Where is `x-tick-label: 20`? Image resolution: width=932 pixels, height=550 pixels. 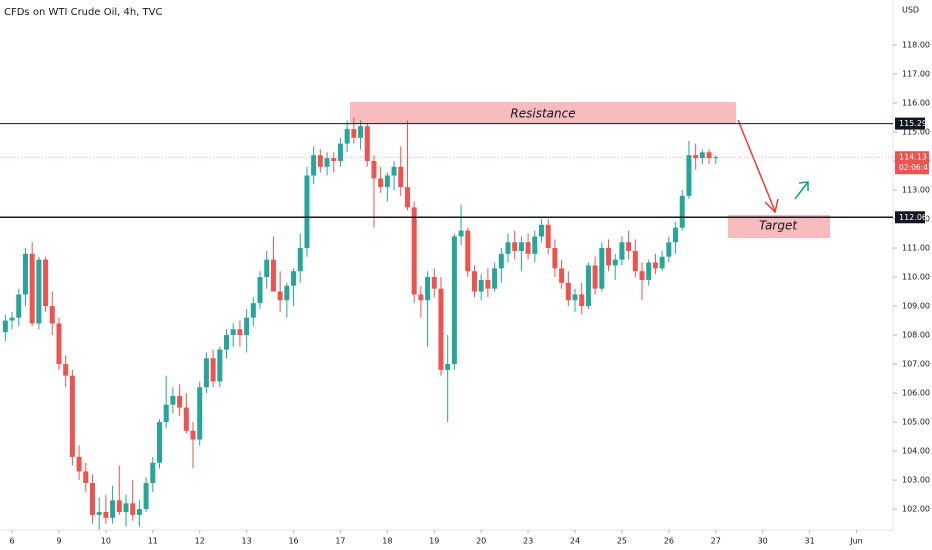
x-tick-label: 20 is located at coordinates (481, 541).